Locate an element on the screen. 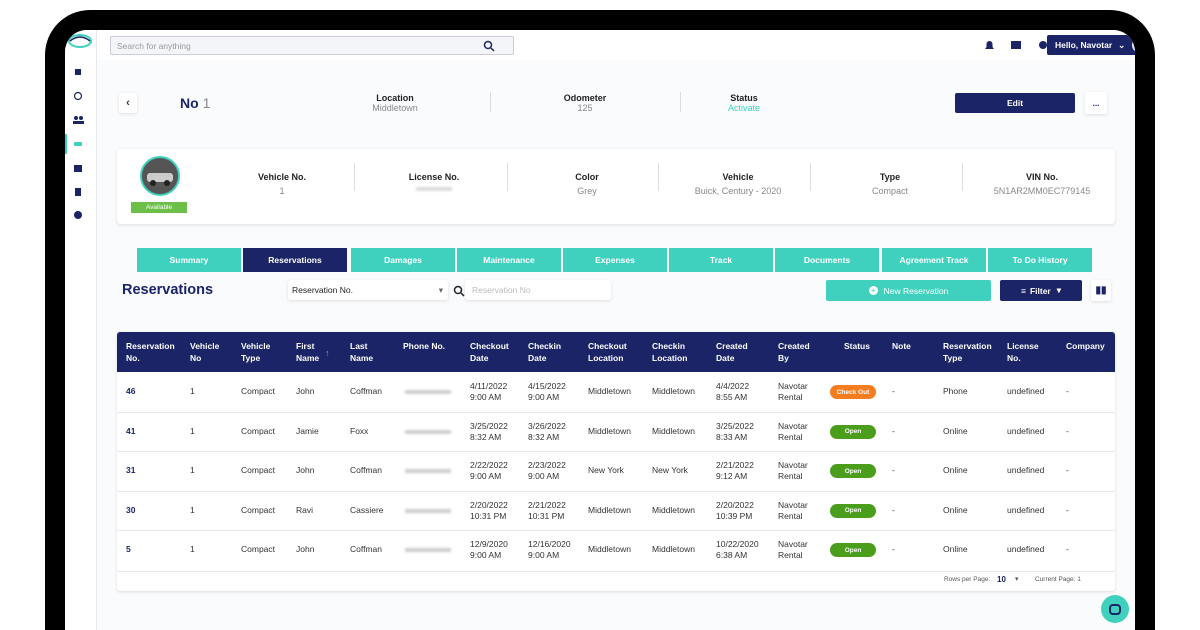 This screenshot has width=1200, height=630. rows-per-page: 10 is located at coordinates (1001, 579).